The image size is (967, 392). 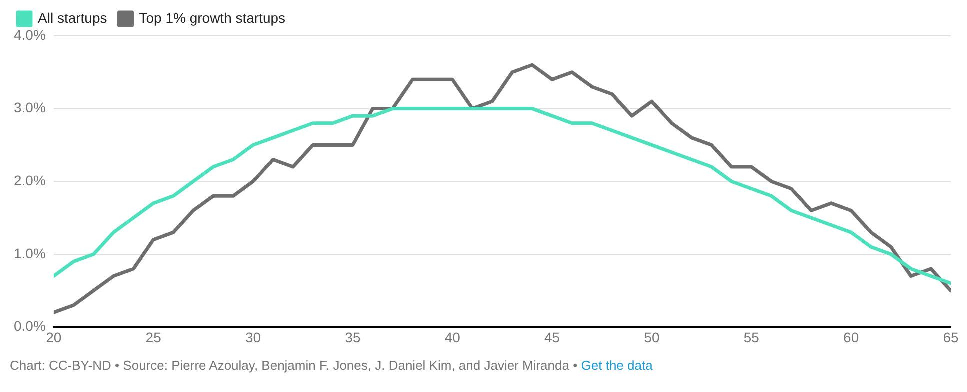 What do you see at coordinates (617, 365) in the screenshot?
I see `text: Get the data` at bounding box center [617, 365].